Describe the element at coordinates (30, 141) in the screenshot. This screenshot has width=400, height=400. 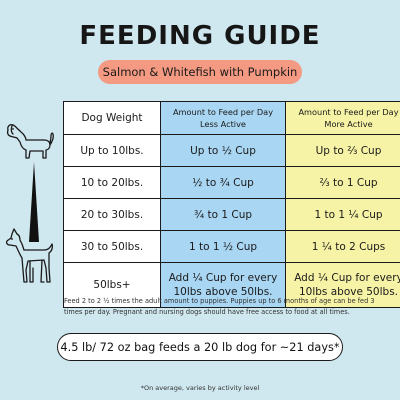
I see `small-dog-icon` at that location.